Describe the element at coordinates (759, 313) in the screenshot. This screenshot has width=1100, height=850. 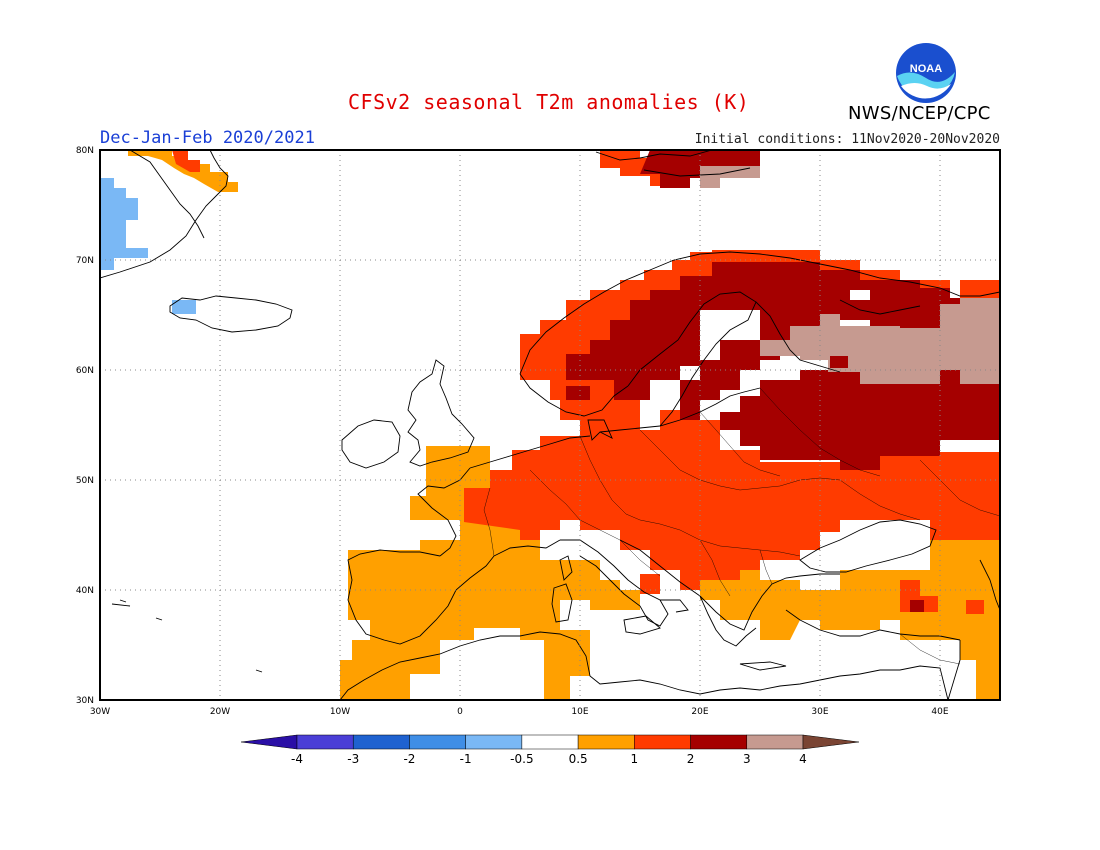
I see `coast-scandinavia` at that location.